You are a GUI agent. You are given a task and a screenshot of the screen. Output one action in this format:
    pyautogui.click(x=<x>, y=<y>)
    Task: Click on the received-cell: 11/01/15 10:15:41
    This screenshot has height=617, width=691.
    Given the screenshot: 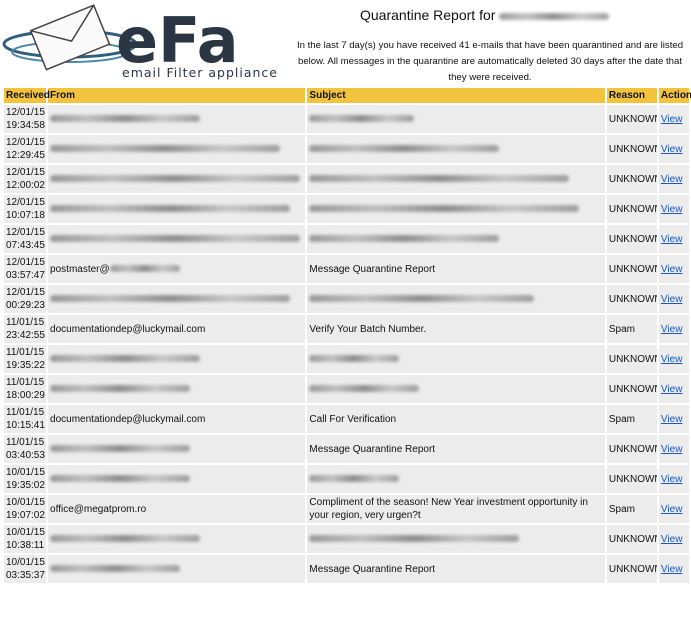 What is the action you would take?
    pyautogui.click(x=25, y=419)
    